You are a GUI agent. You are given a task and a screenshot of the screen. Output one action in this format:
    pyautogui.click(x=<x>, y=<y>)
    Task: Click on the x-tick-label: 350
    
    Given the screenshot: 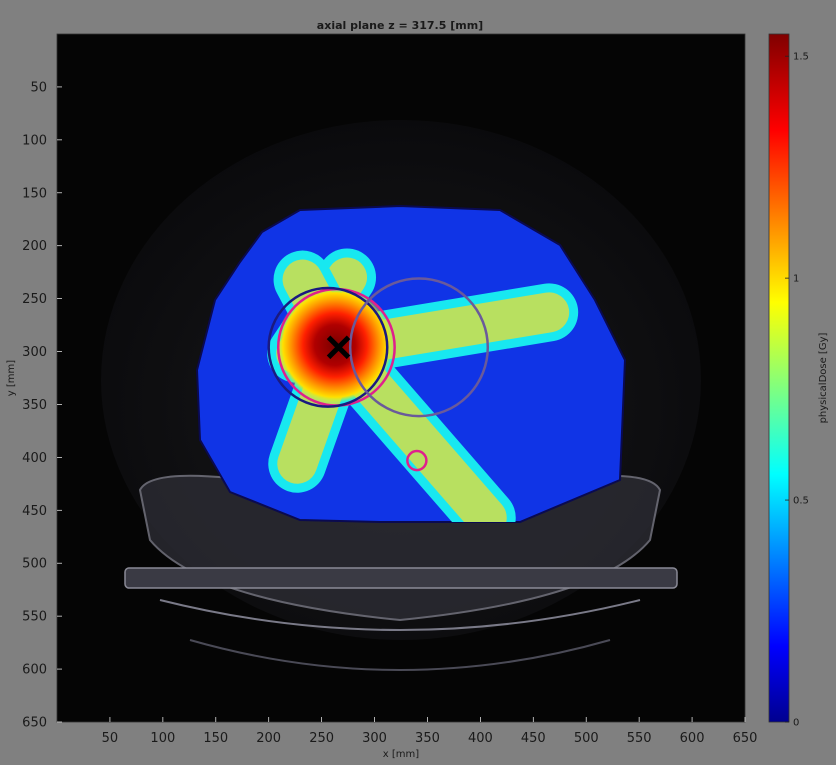 What is the action you would take?
    pyautogui.click(x=427, y=738)
    